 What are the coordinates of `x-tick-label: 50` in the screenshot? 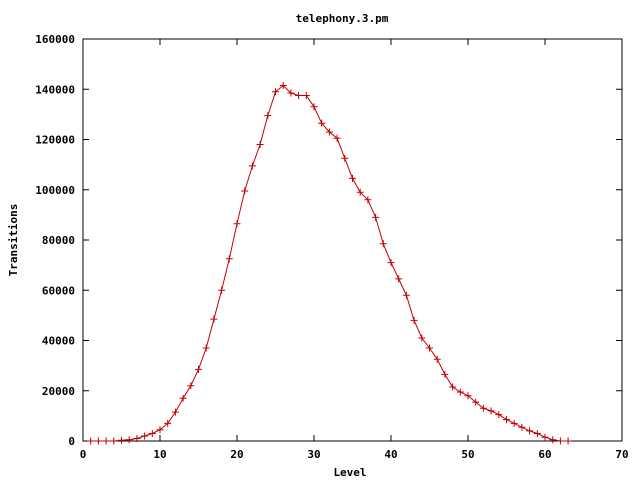 It's located at (467, 454).